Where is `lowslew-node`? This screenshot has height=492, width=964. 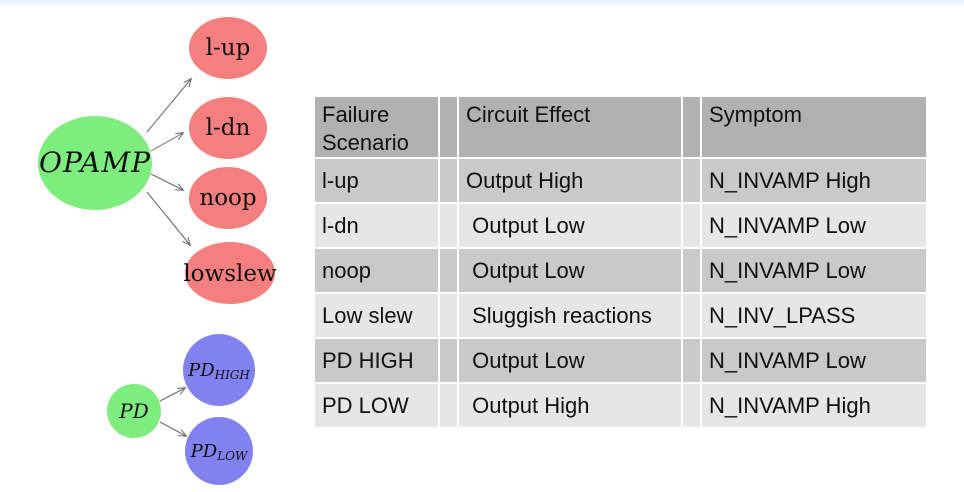
lowslew-node is located at coordinates (230, 273).